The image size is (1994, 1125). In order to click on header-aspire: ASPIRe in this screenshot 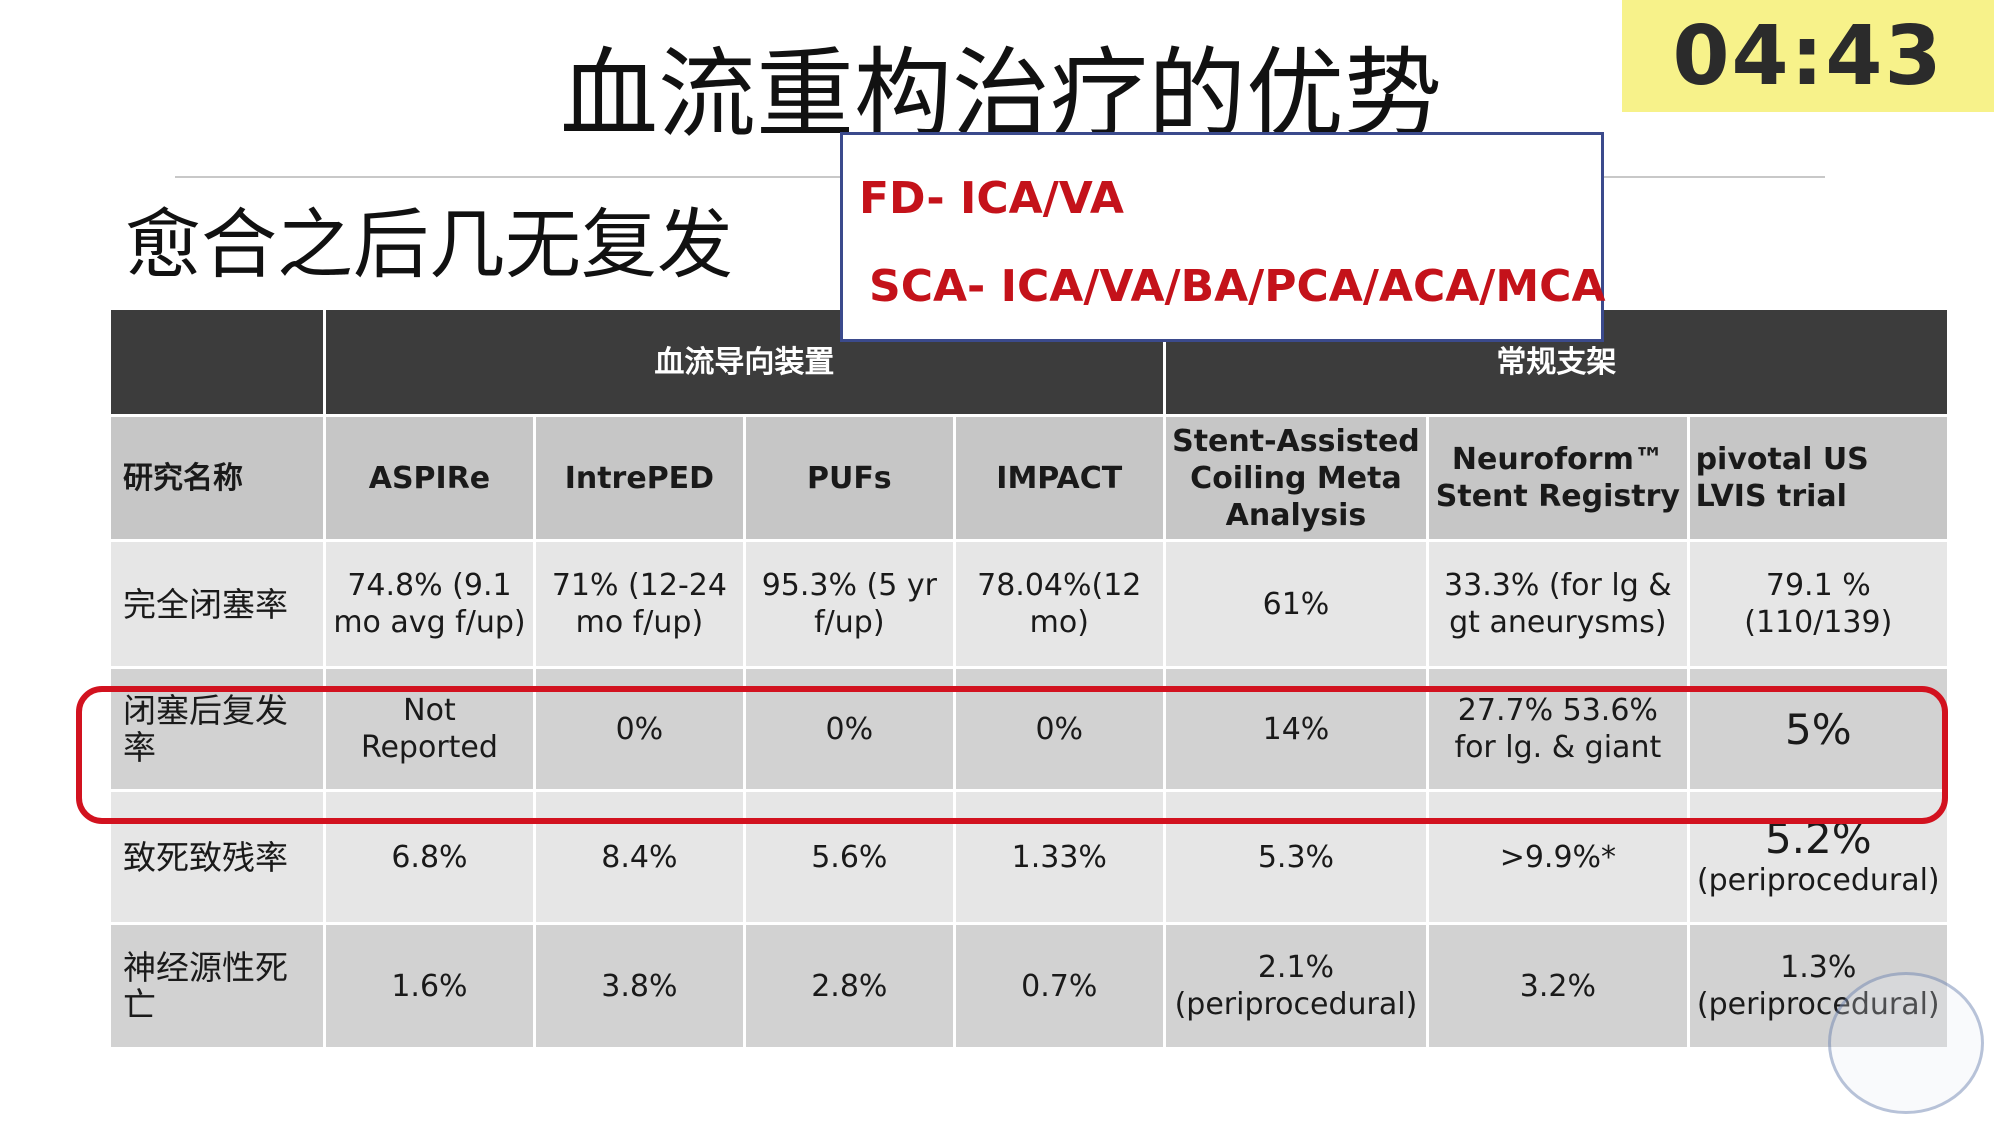, I will do `click(429, 478)`.